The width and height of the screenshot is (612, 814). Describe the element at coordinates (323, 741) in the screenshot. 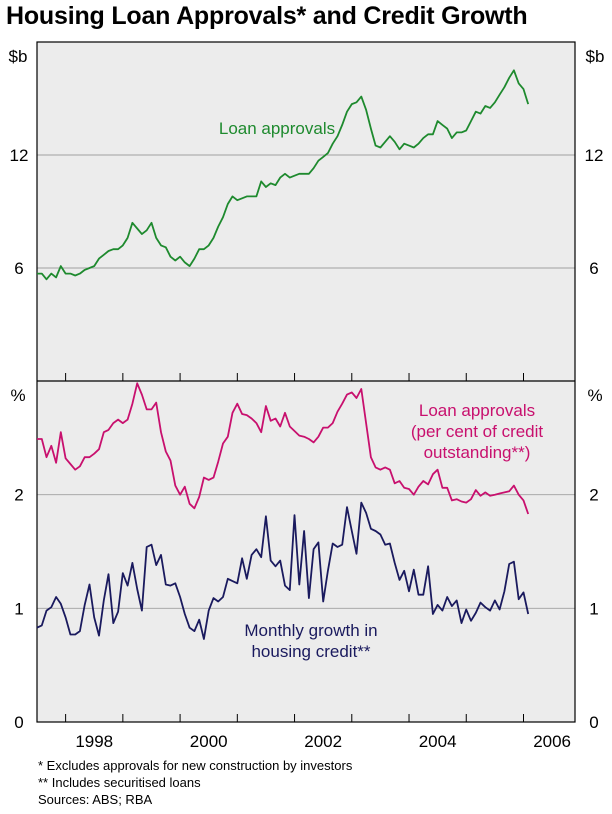

I see `x-tick-label: 2002` at that location.